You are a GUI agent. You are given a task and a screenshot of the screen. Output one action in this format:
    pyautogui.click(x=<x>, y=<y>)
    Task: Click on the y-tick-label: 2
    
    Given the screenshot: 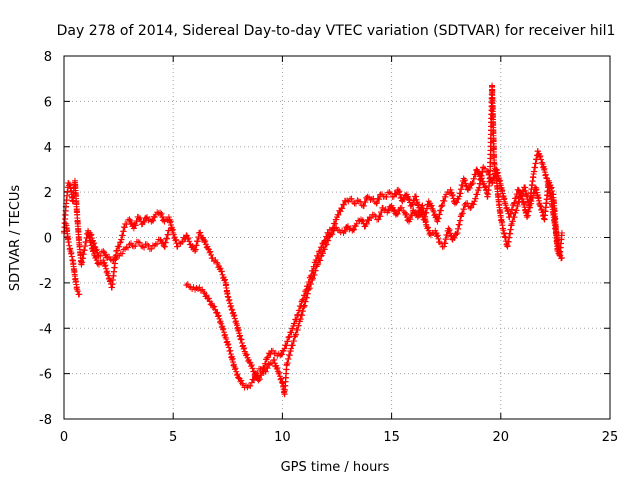 What is the action you would take?
    pyautogui.click(x=48, y=193)
    